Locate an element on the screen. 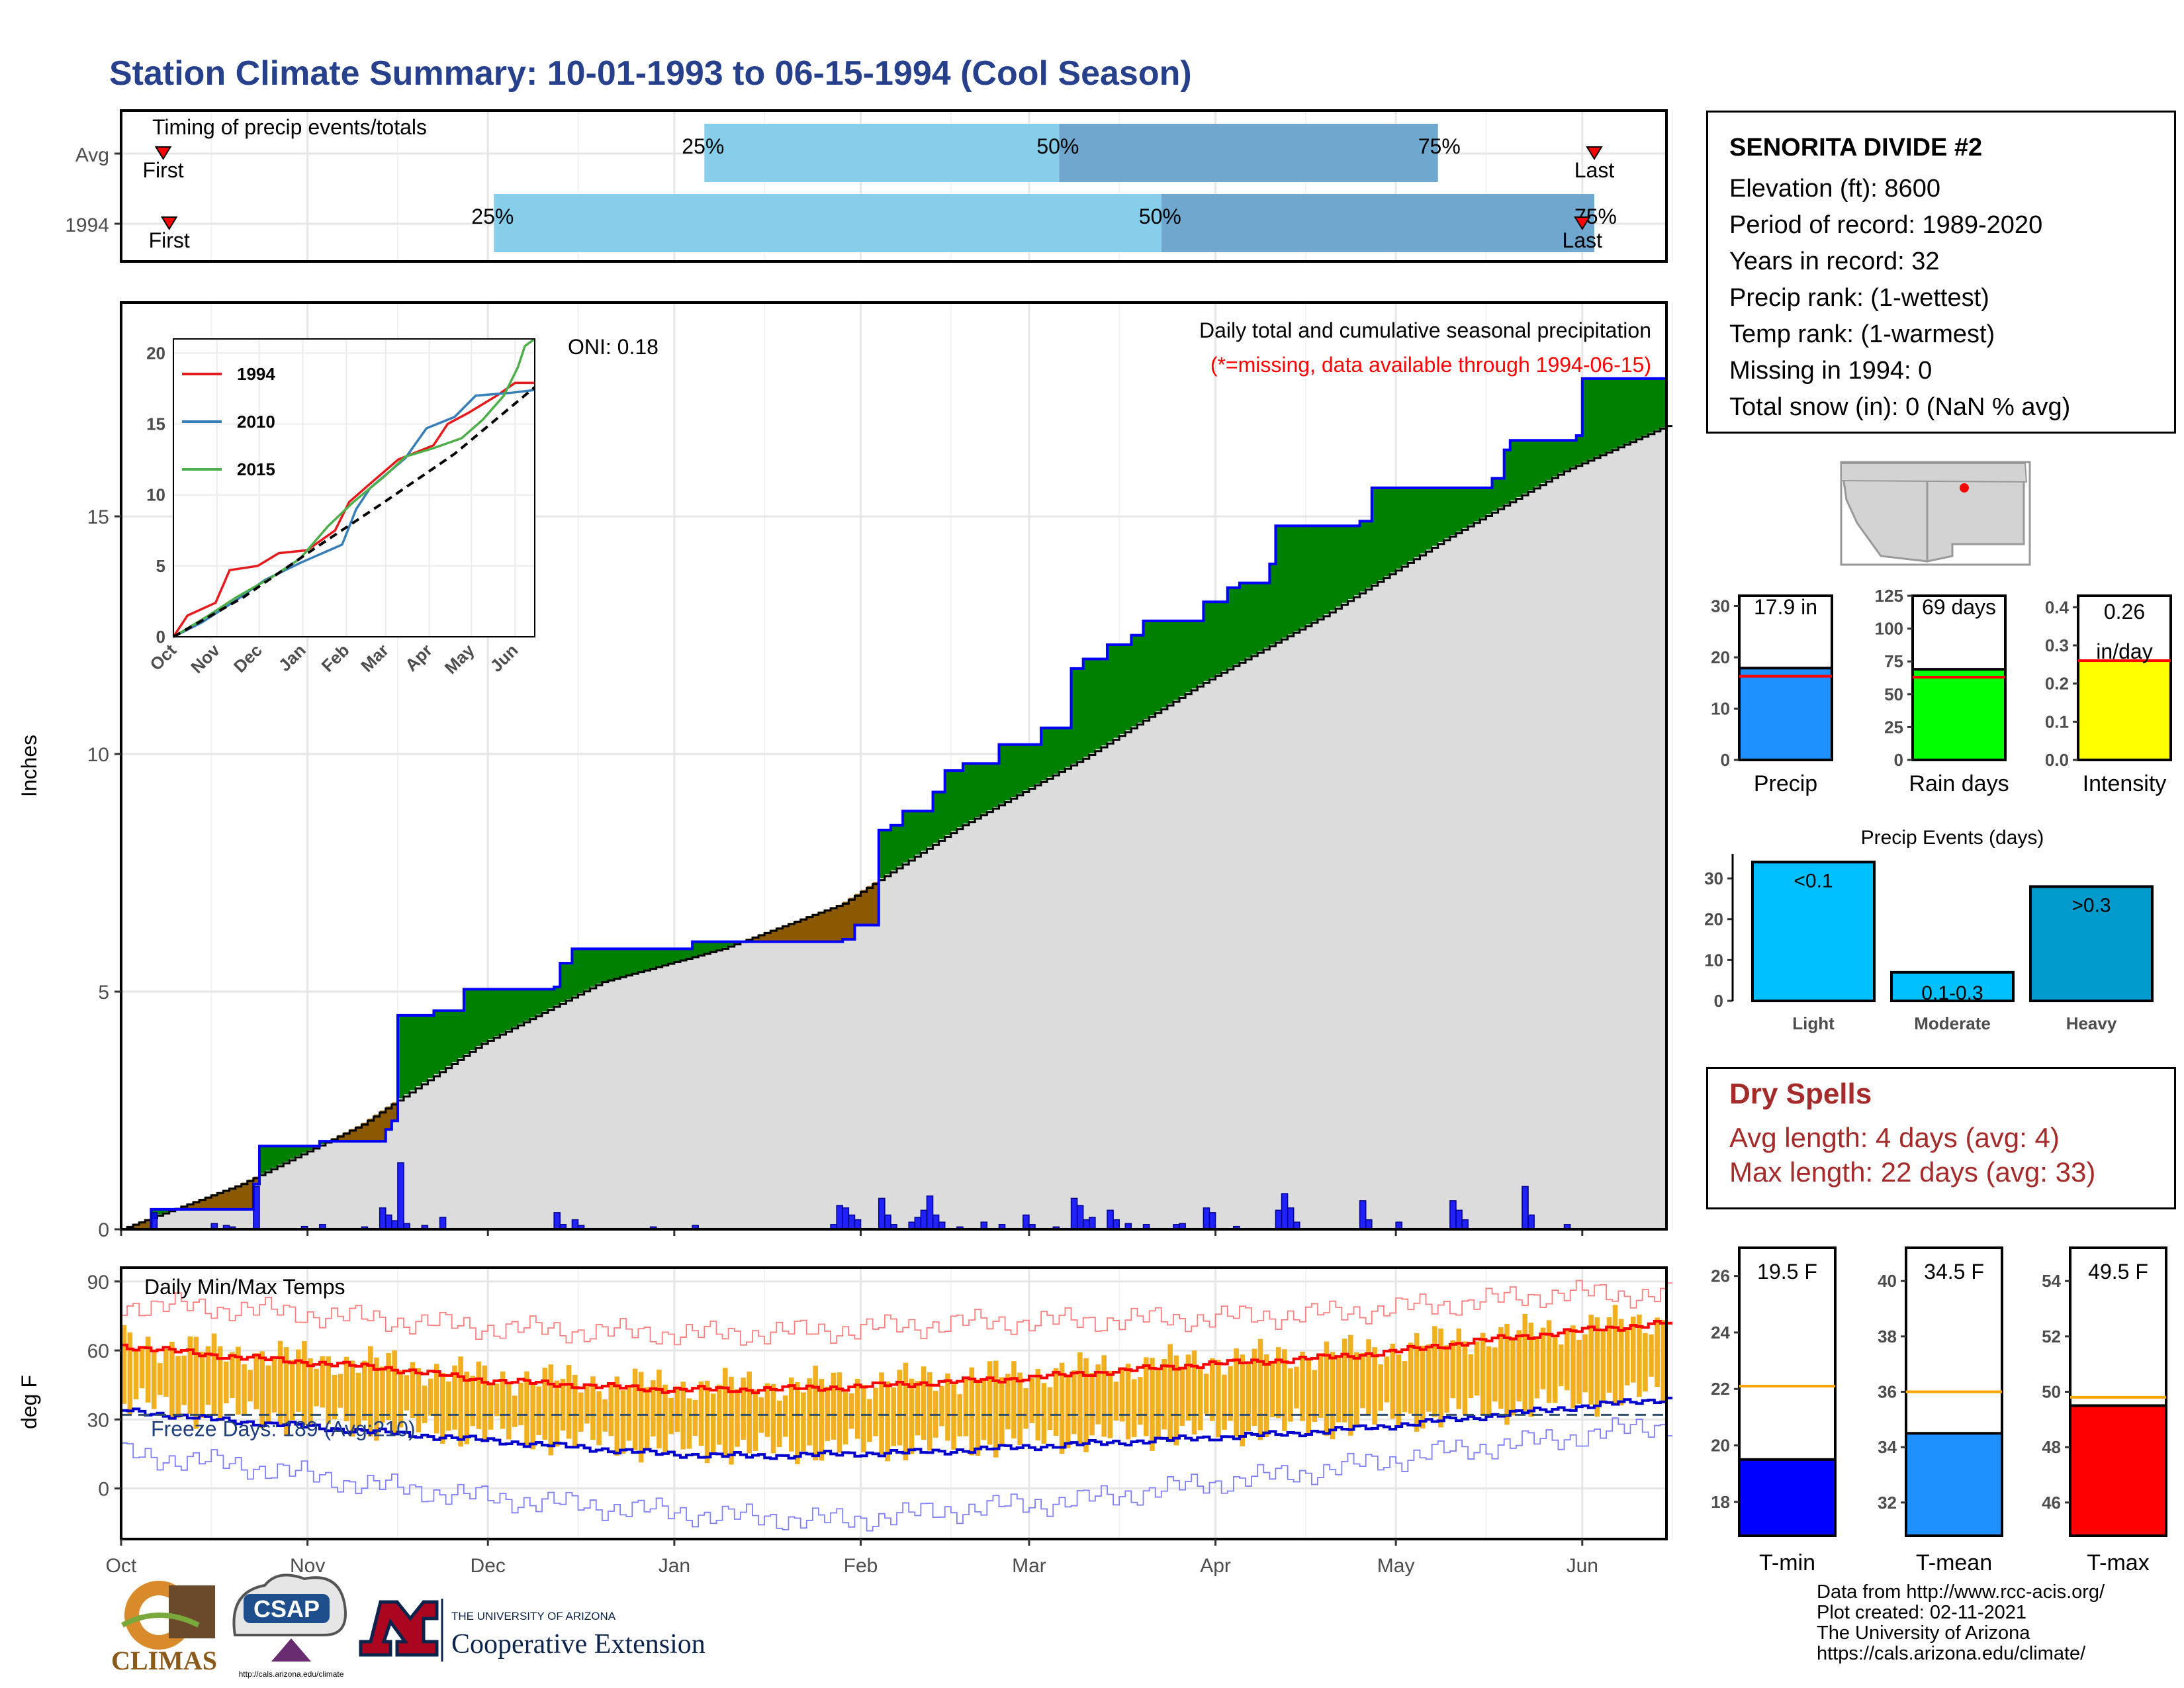  first-event-label: First is located at coordinates (170, 240).